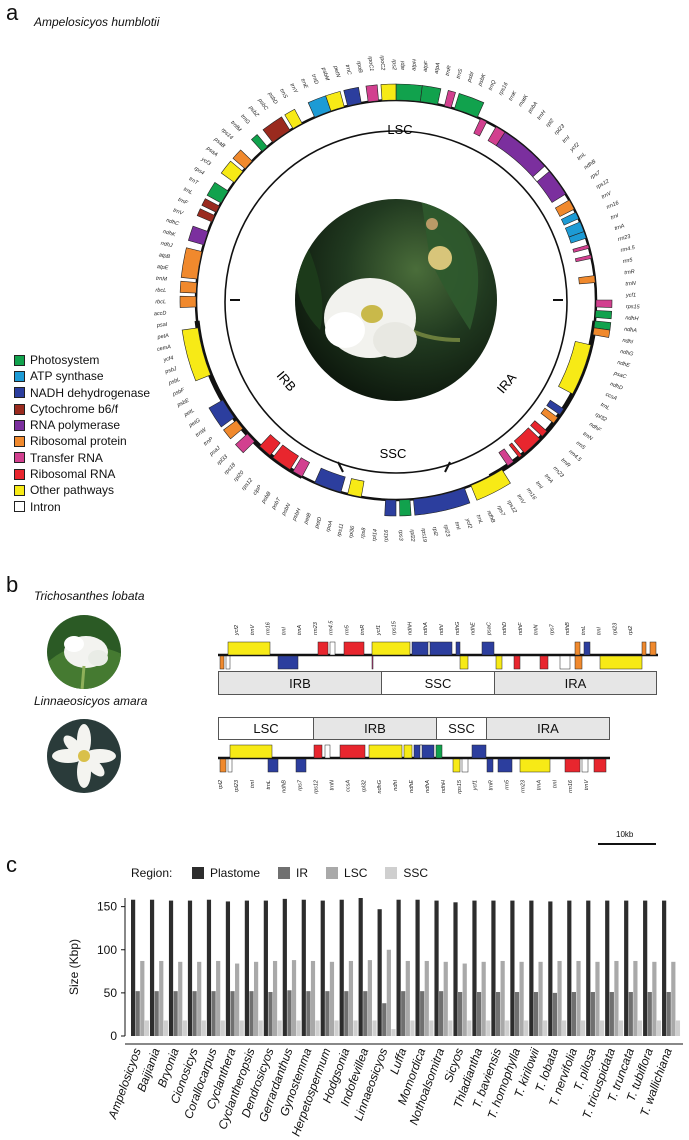  Describe the element at coordinates (340, 530) in the screenshot. I see `gene-label: rps11` at that location.